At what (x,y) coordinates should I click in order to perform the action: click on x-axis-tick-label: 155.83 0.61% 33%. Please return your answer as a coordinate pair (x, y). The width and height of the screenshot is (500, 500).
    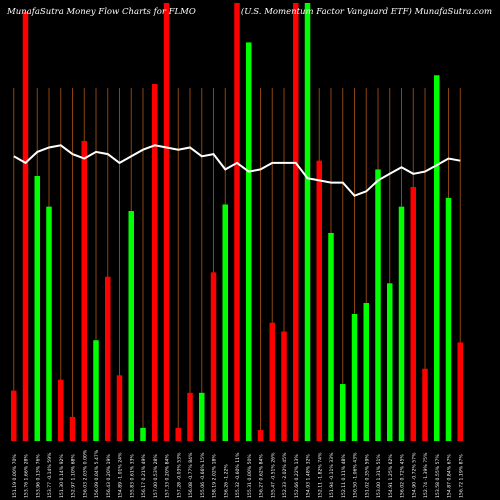
    Looking at the image, I should click on (132, 476).